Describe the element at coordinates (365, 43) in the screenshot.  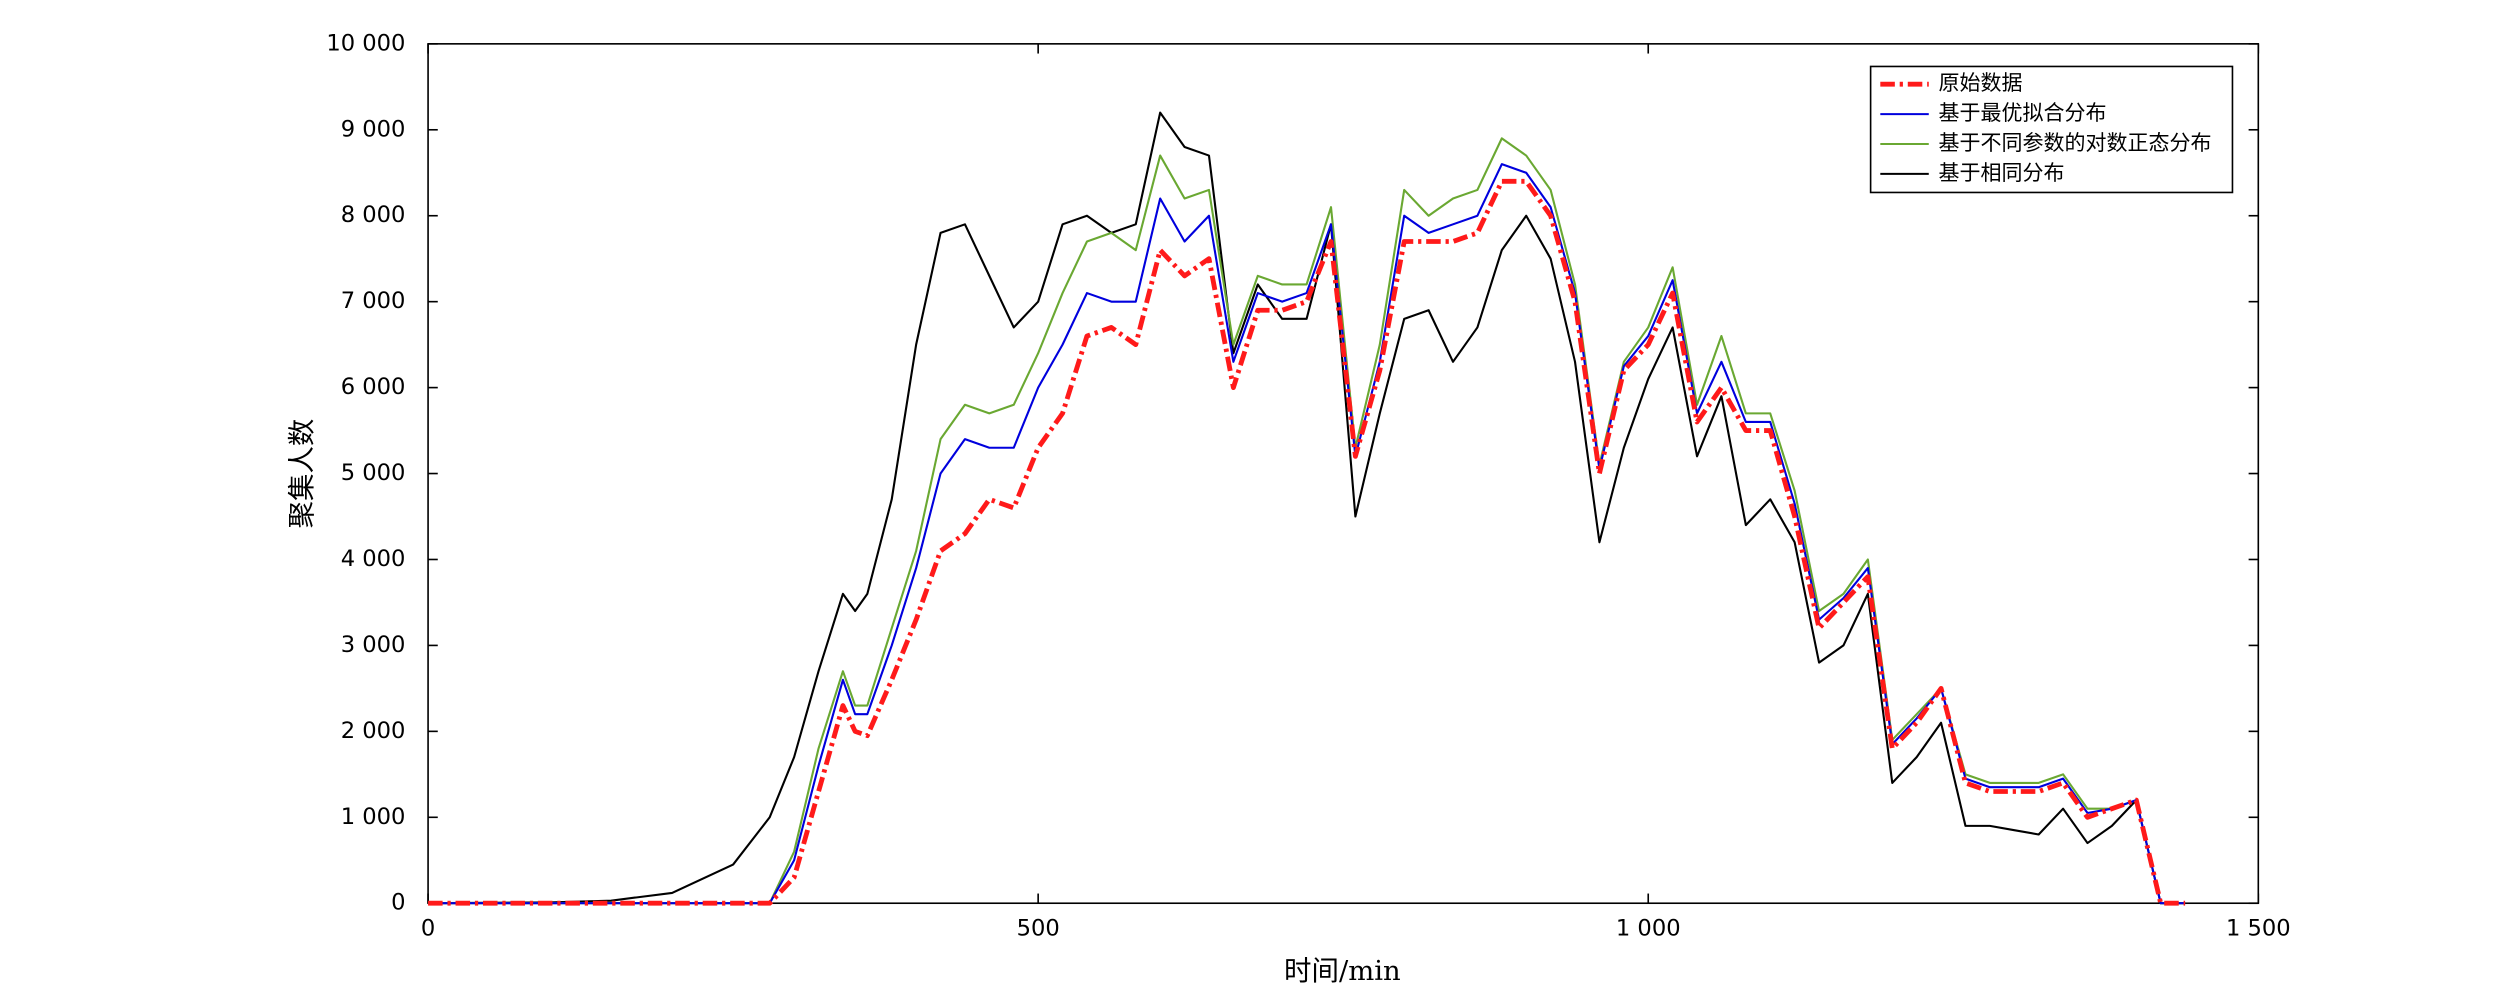
I see `y-tick-label: 10 000` at that location.